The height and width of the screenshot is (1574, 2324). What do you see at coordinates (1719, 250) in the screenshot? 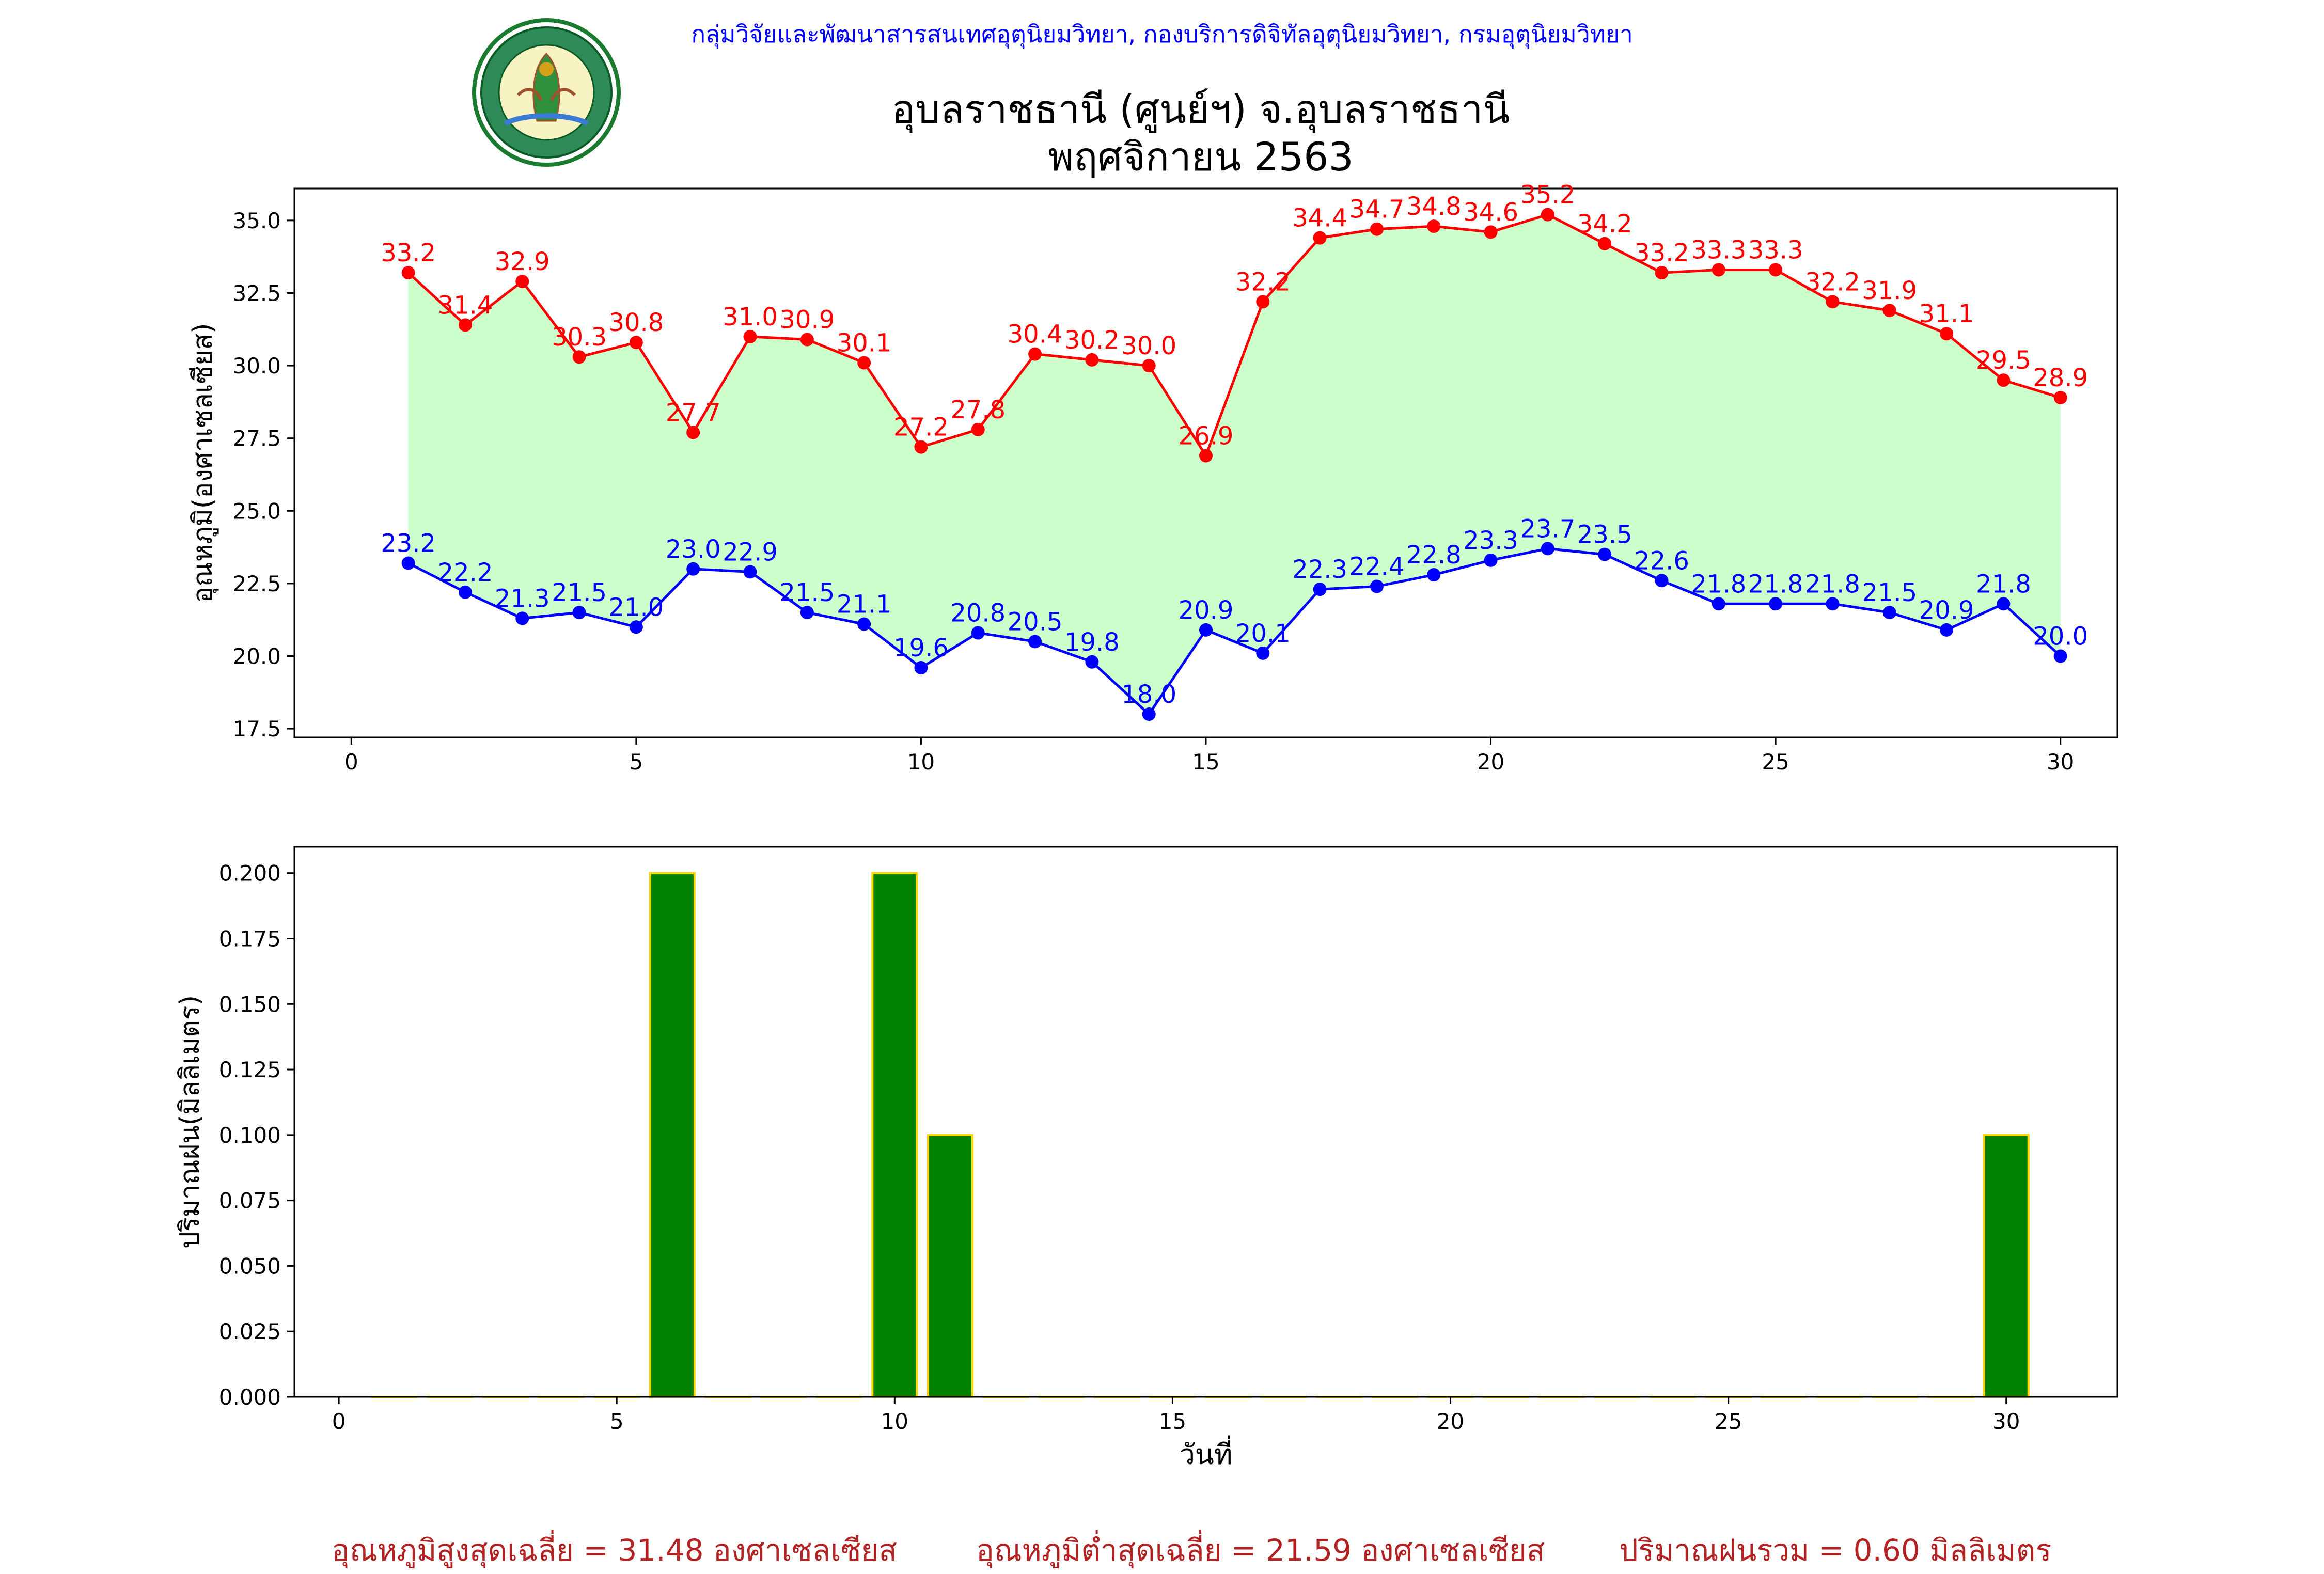
I see `max-temperature-label: 33.3` at bounding box center [1719, 250].